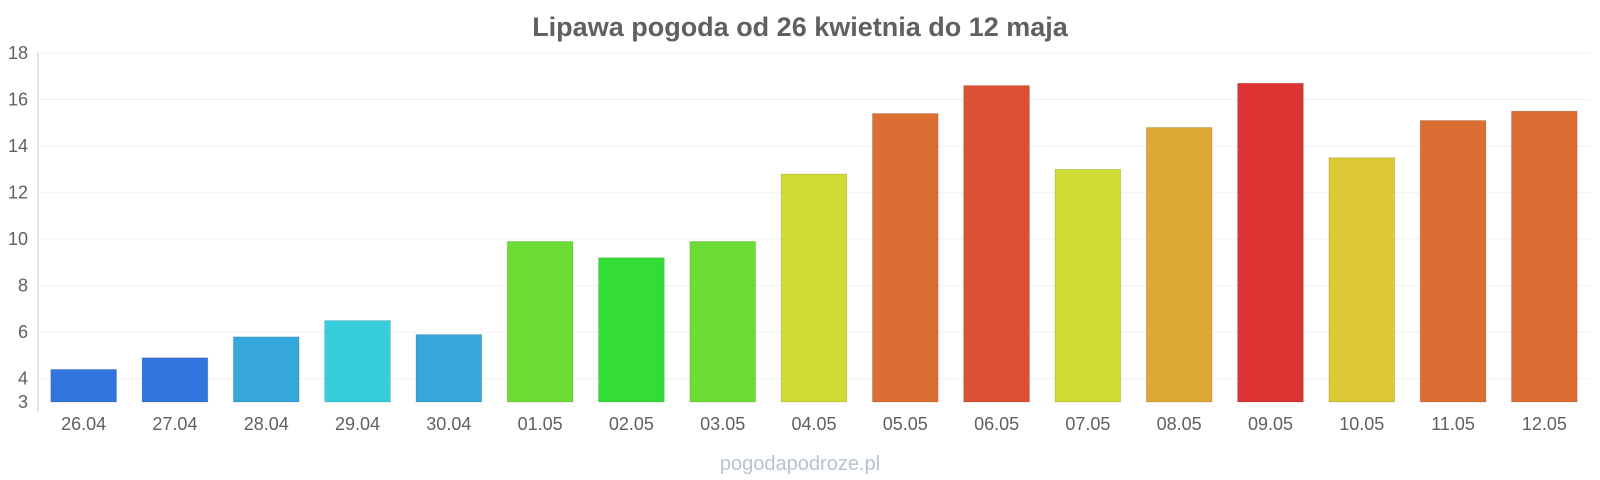  I want to click on x-tick-label: 01.05, so click(540, 424).